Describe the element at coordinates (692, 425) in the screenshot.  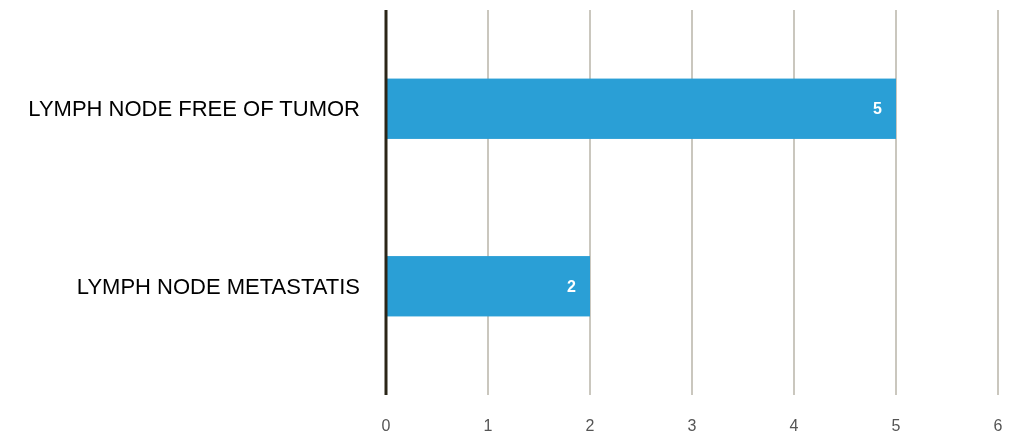
I see `x-tick-label: 3` at that location.